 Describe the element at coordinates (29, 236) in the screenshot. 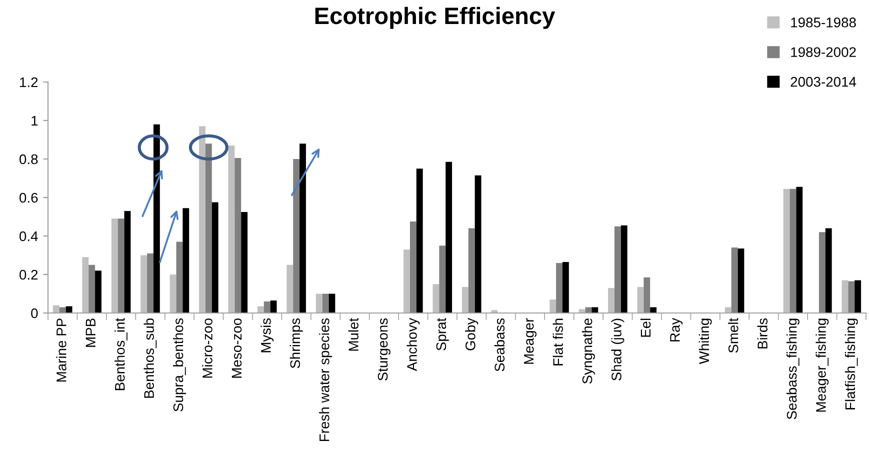

I see `y-tick-label: 0.4` at that location.